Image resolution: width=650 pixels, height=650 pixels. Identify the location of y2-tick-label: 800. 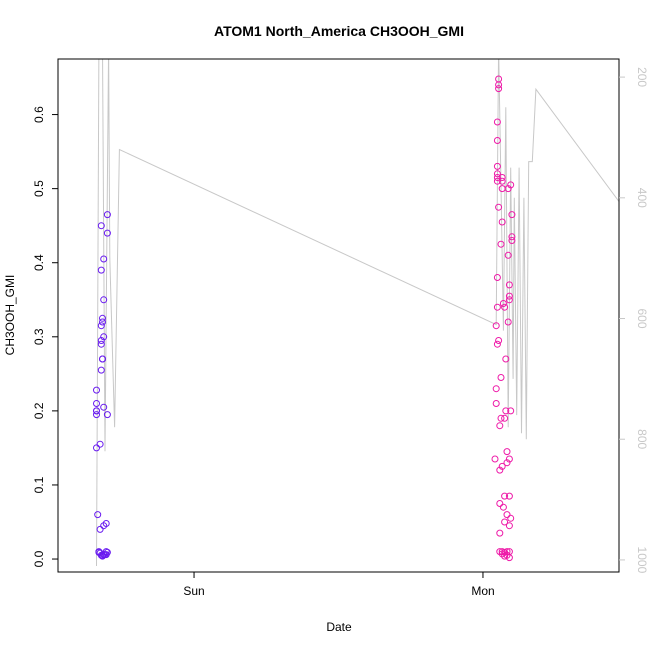
(642, 439).